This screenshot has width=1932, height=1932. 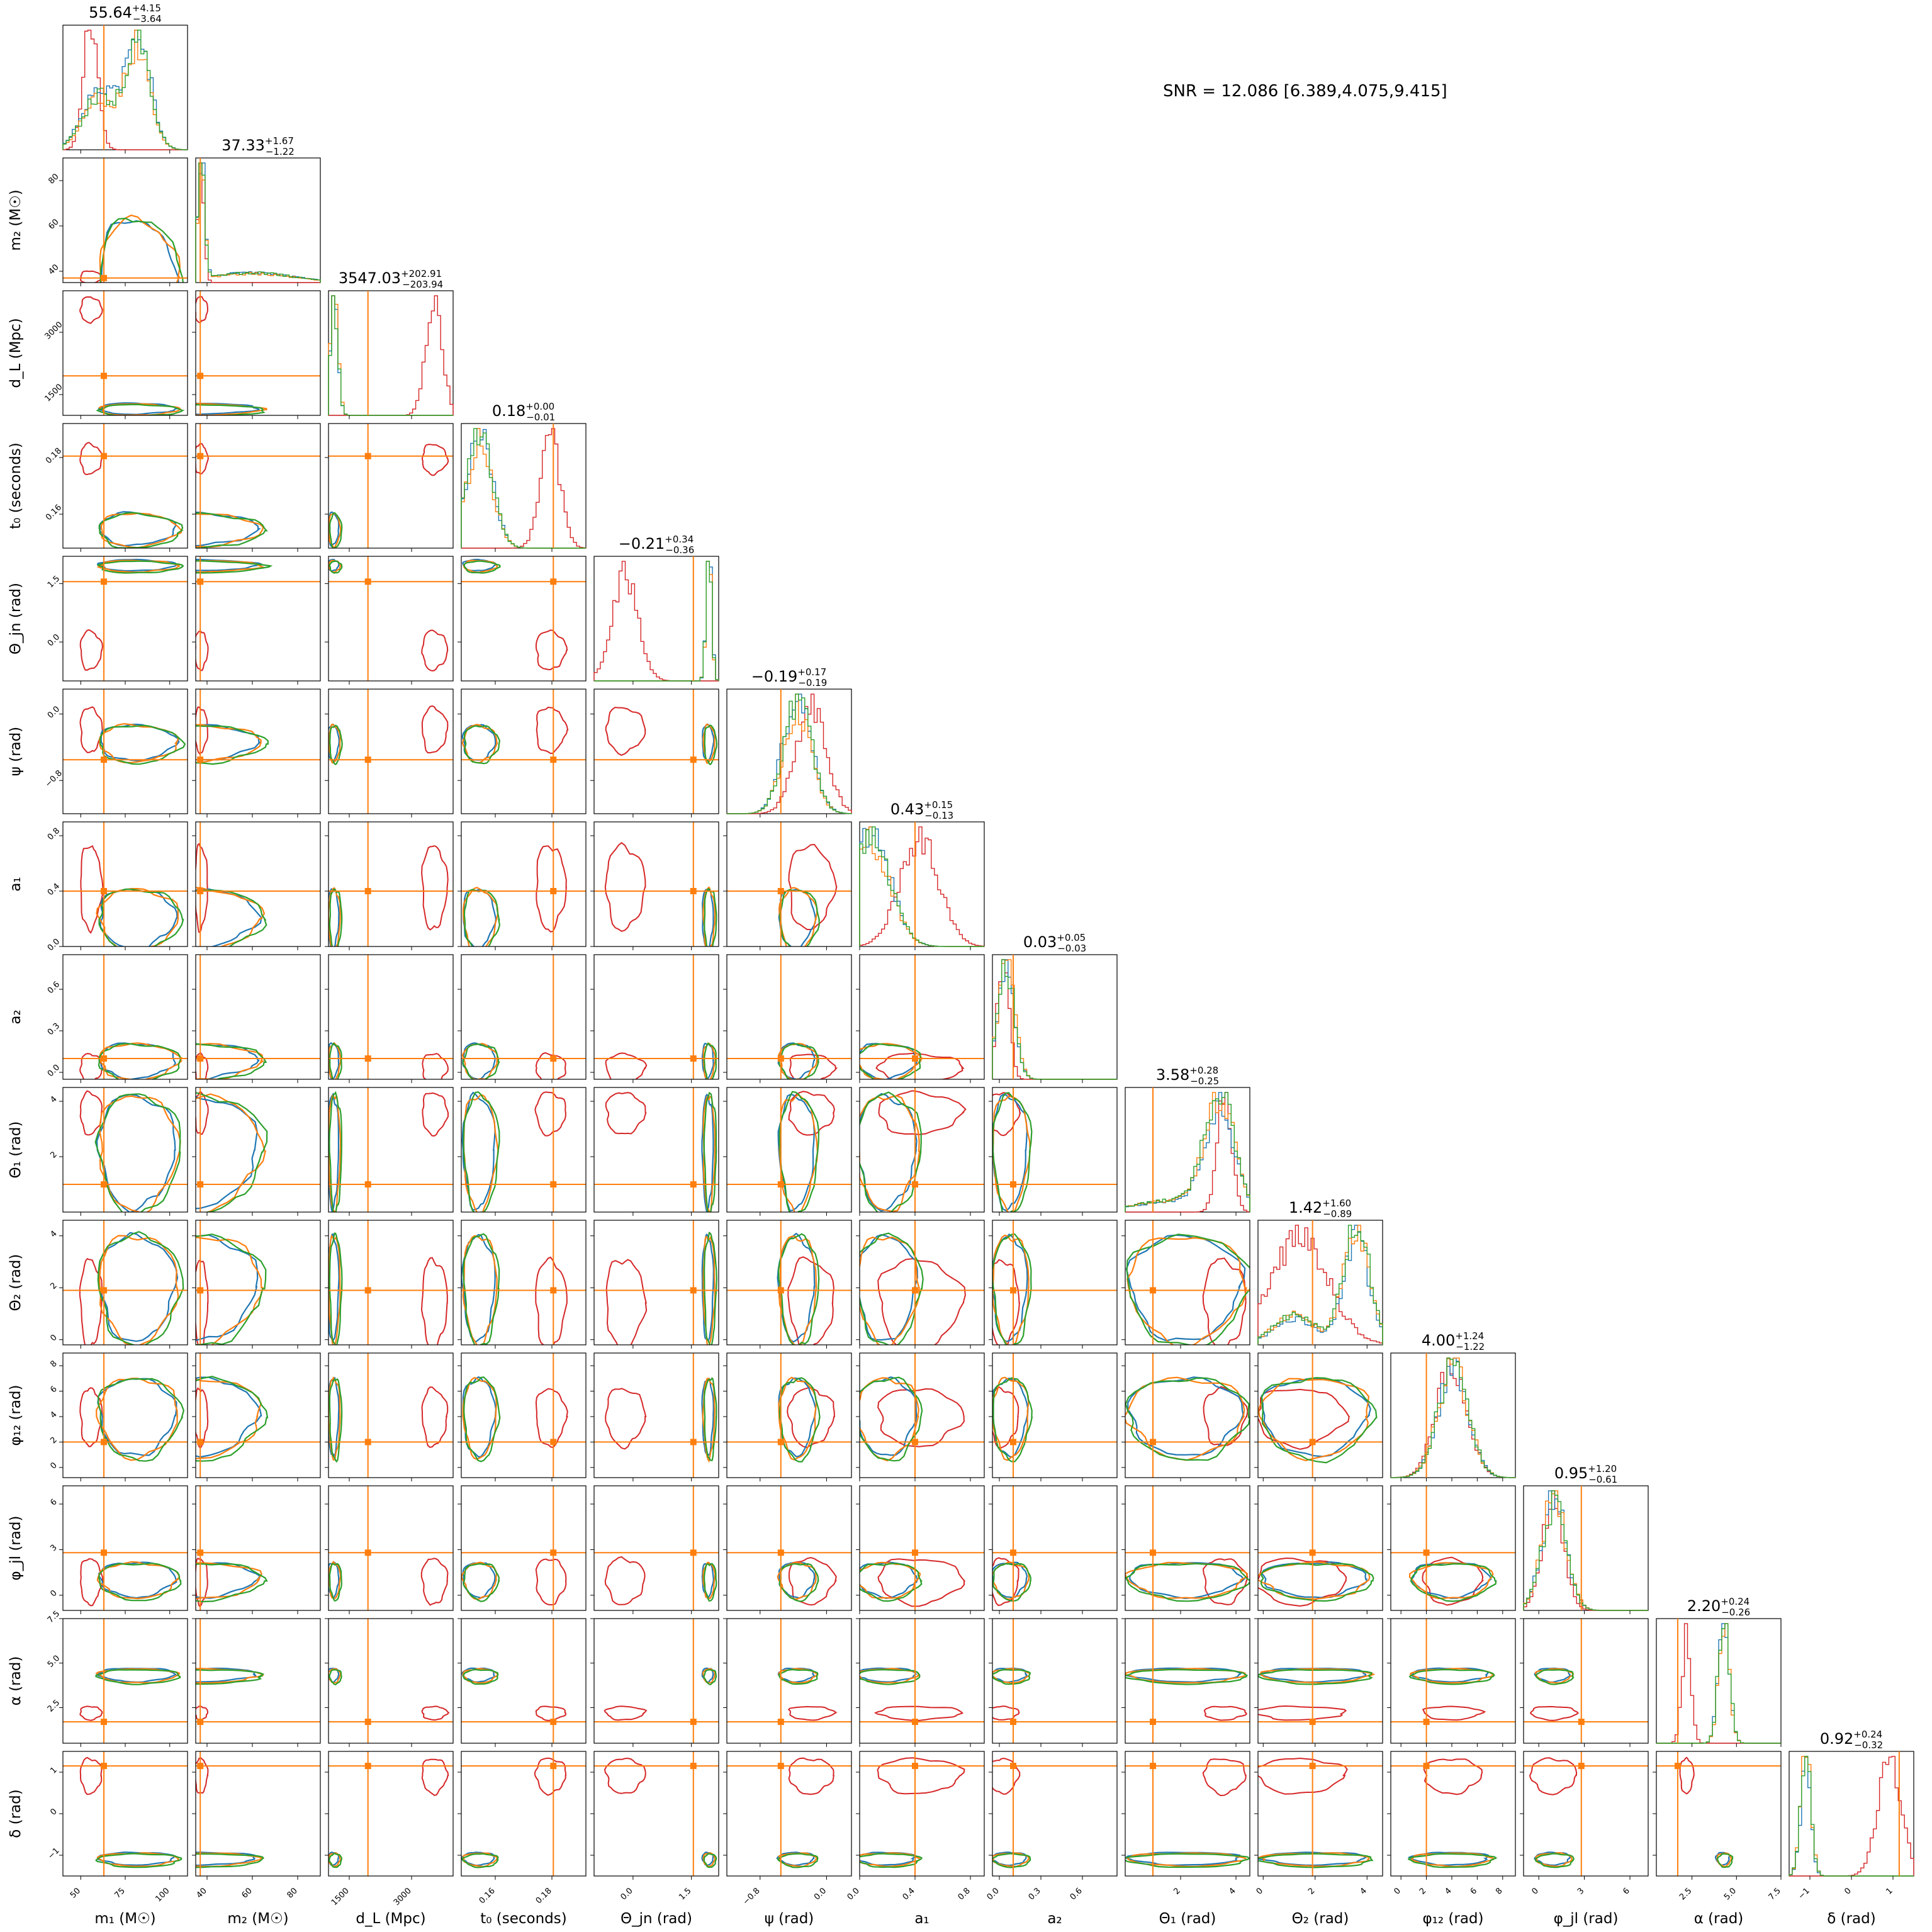 I want to click on y-tick-label: 0, so click(x=53, y=1593).